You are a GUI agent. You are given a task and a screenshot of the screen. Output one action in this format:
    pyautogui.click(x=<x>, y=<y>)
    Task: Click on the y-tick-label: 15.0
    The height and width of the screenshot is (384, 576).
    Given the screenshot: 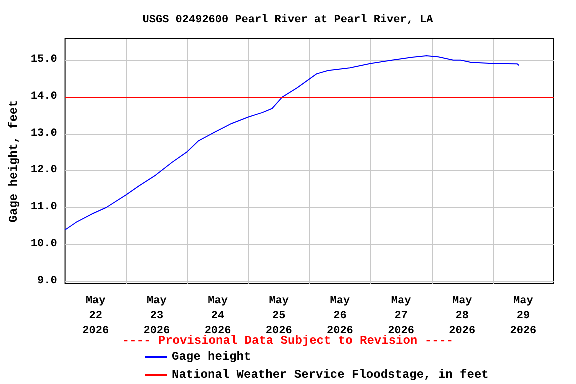 What is the action you would take?
    pyautogui.click(x=44, y=60)
    